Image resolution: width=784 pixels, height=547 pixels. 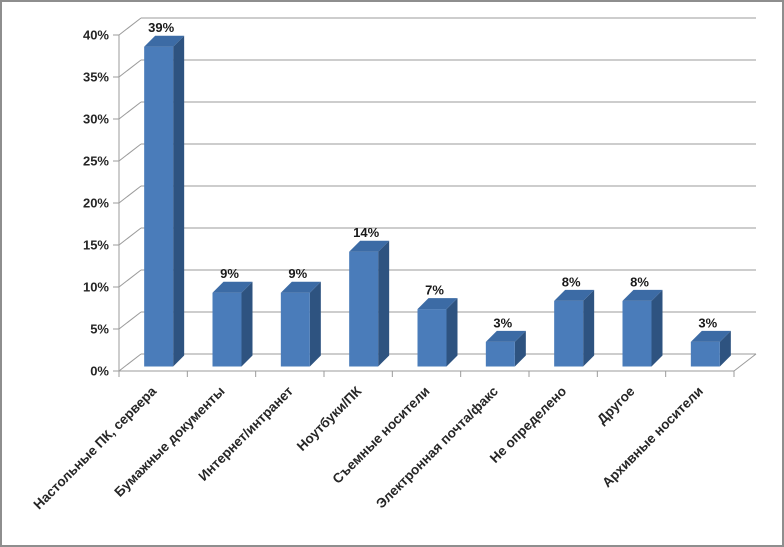 I want to click on y-tick-label: 40%, so click(x=96, y=35).